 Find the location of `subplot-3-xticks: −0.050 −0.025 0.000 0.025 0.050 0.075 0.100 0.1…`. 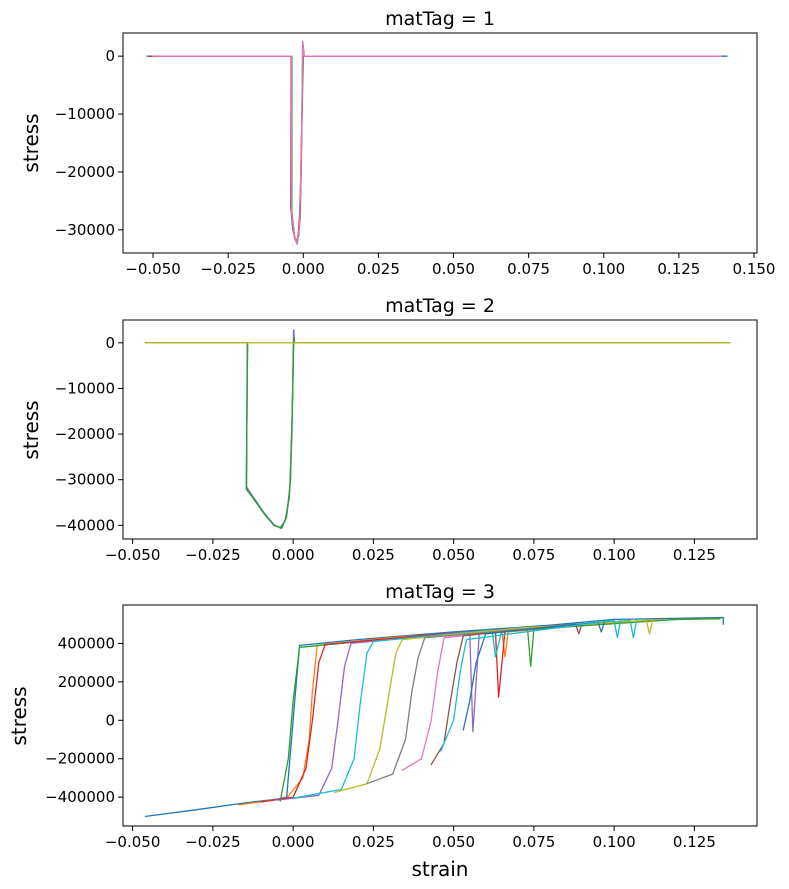

subplot-3-xticks: −0.050 −0.025 0.000 0.025 0.050 0.075 0.100 0.1… is located at coordinates (410, 838).